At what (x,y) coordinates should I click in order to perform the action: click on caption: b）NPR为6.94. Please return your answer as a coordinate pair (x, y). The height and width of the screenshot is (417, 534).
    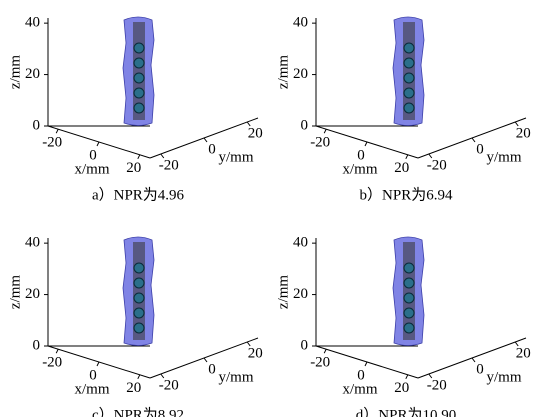
    Looking at the image, I should click on (406, 194).